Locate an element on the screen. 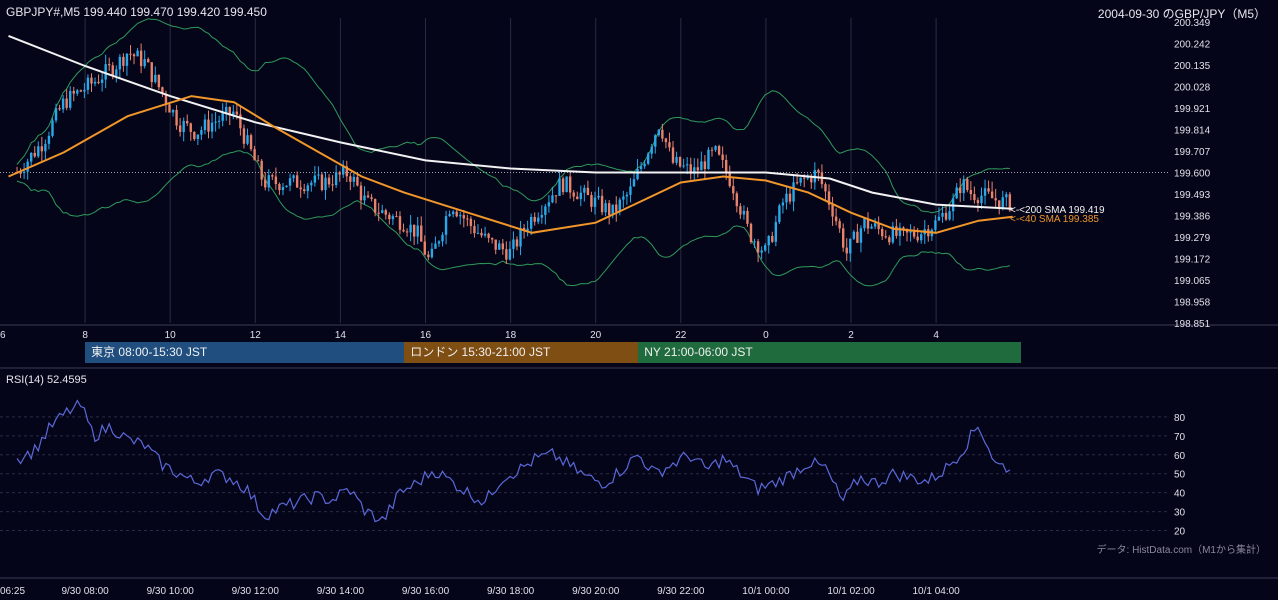 The width and height of the screenshot is (1278, 600). hour-tick-label: 18 is located at coordinates (511, 335).